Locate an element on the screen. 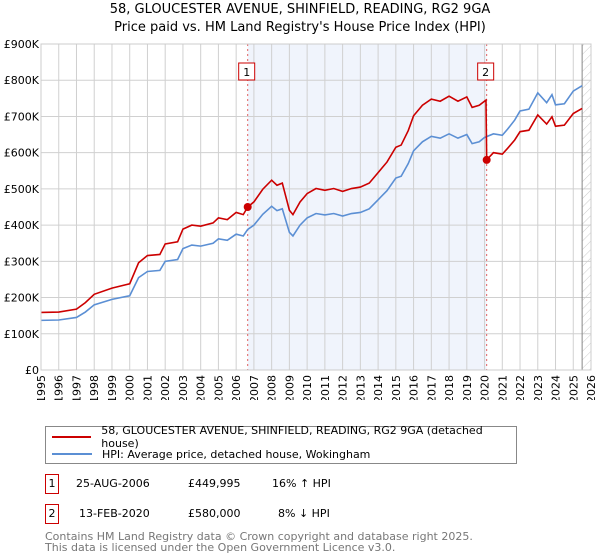 Image resolution: width=600 pixels, height=560 pixels. y-tick-label: £600K is located at coordinates (22, 153).